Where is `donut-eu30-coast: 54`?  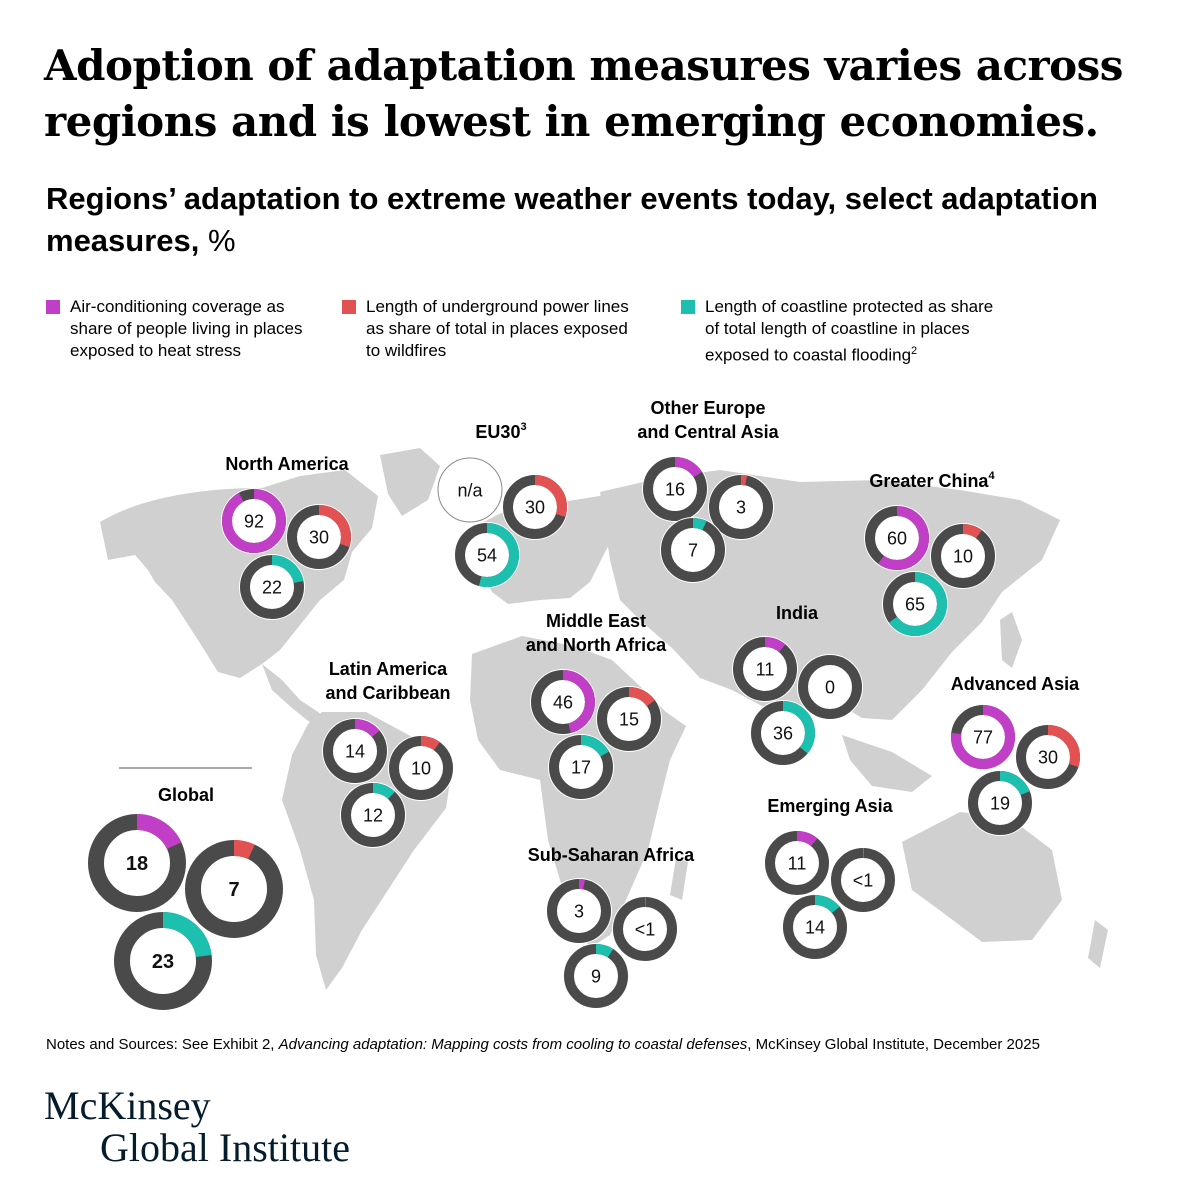 donut-eu30-coast: 54 is located at coordinates (487, 555).